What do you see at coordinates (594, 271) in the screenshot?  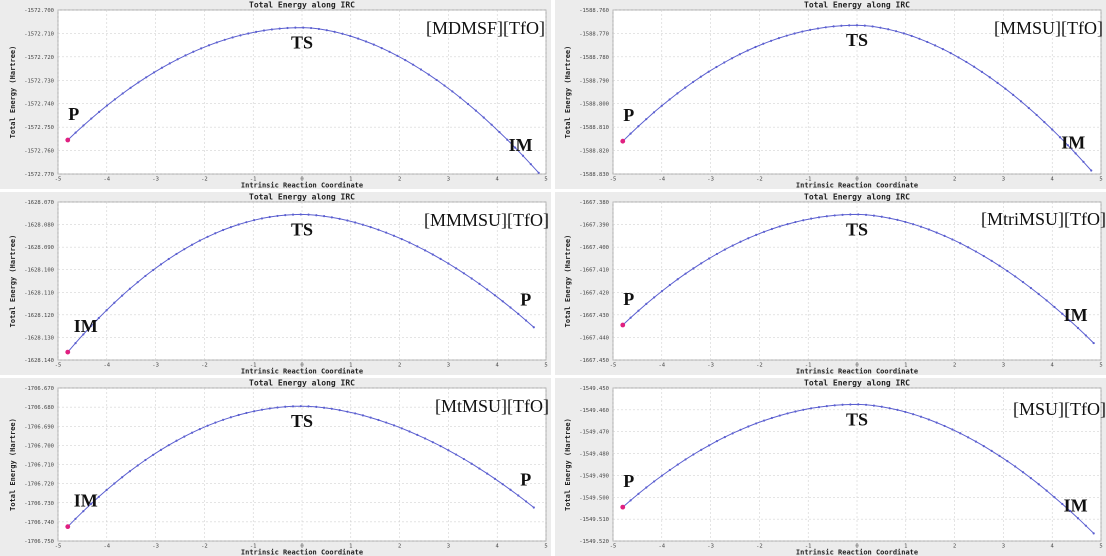 I see `y-tick-label: -1667.410` at bounding box center [594, 271].